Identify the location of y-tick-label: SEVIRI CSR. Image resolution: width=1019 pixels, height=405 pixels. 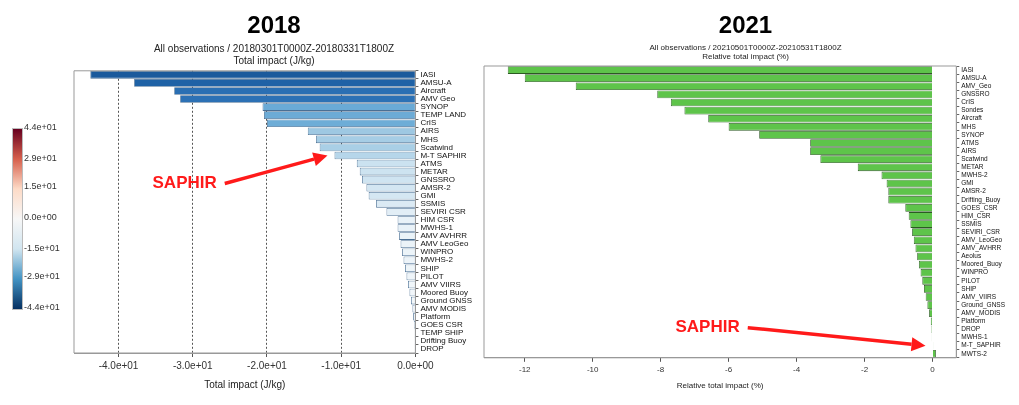
(443, 212).